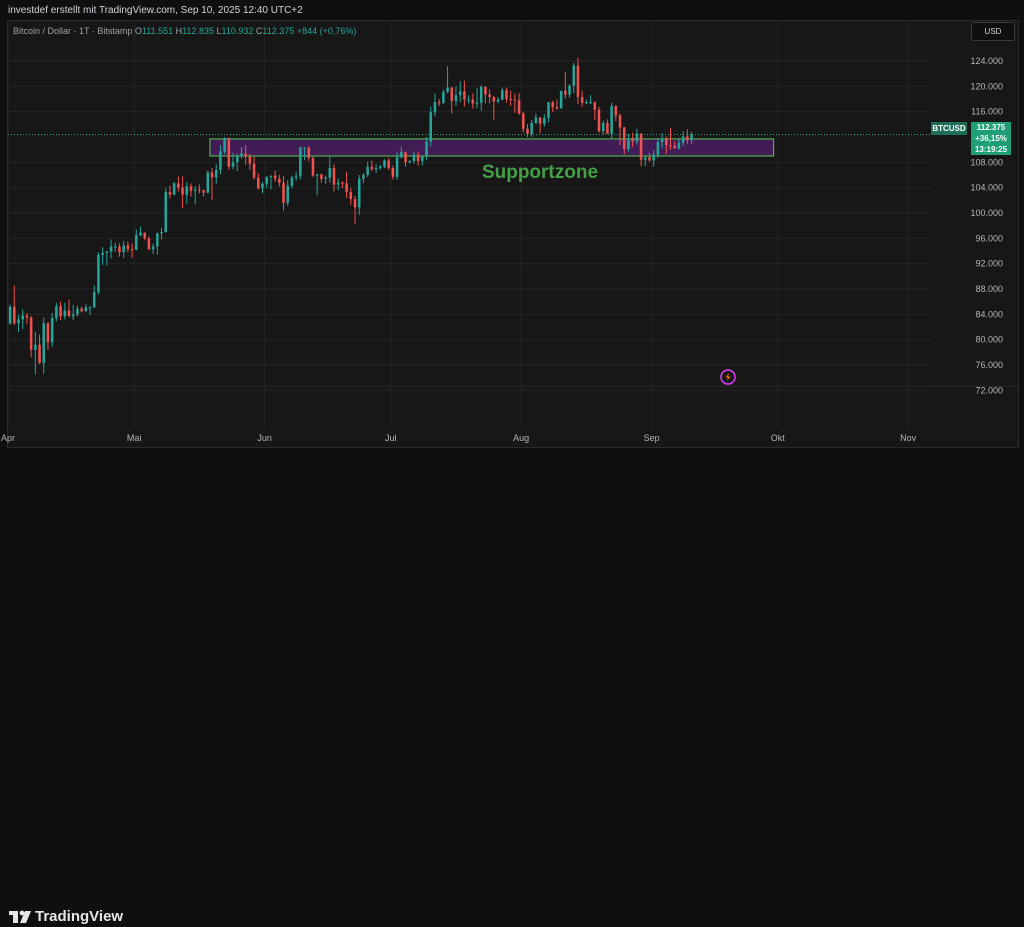 The width and height of the screenshot is (1024, 927). I want to click on y-tick-label: 80.000, so click(989, 340).